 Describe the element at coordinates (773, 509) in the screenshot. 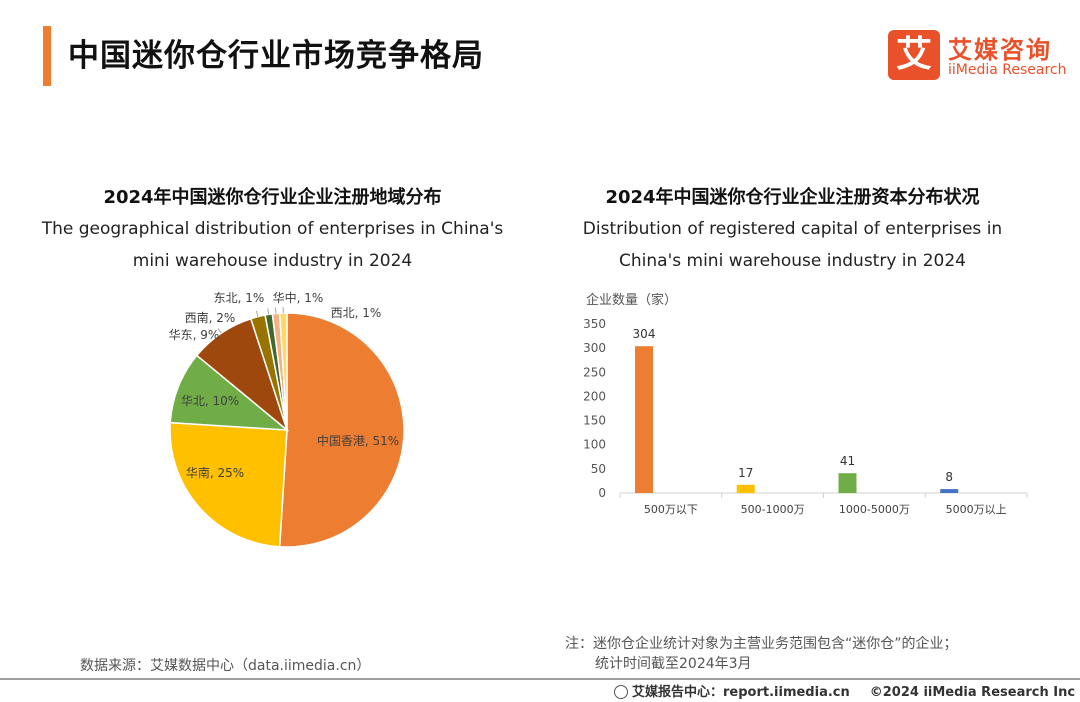

I see `bar-category-label-1: 500-1000万` at that location.